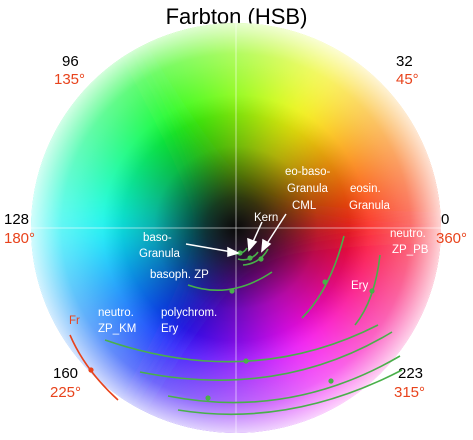 The height and width of the screenshot is (440, 473). I want to click on label-zp-pb: ZP_PB, so click(410, 250).